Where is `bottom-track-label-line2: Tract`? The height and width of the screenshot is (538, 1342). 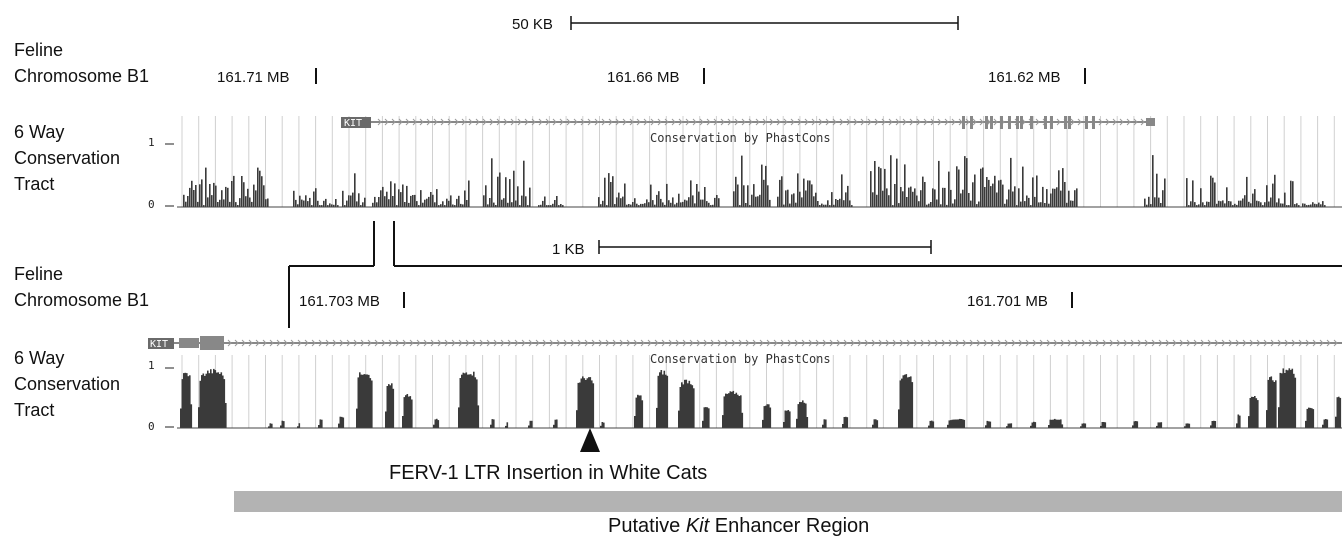
bottom-track-label-line2: Tract is located at coordinates (34, 410).